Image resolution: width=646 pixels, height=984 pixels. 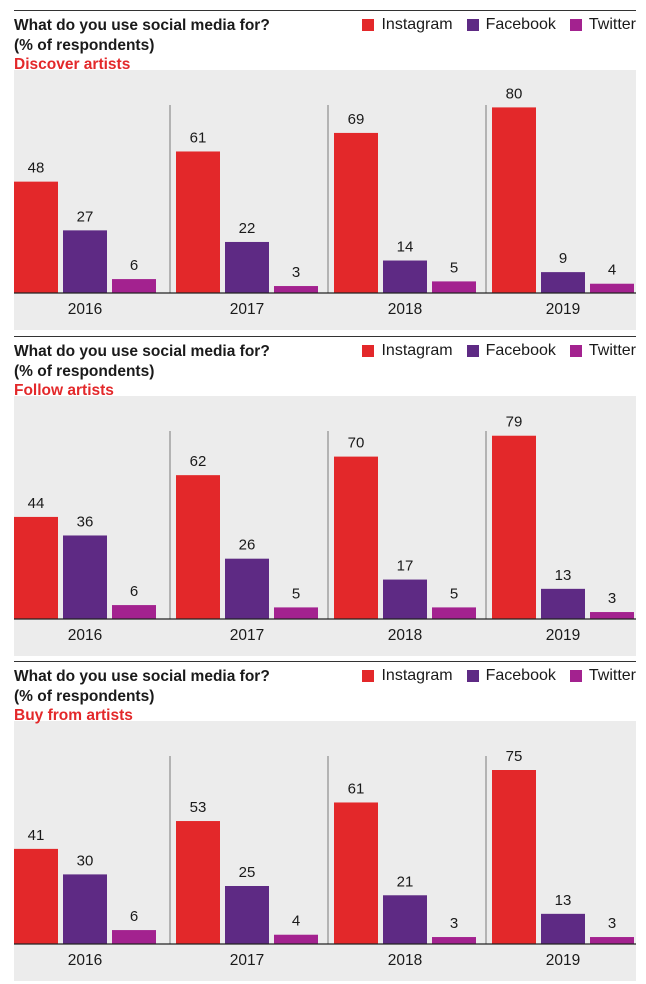 I want to click on data-label-twitter-2017: 3, so click(x=296, y=272).